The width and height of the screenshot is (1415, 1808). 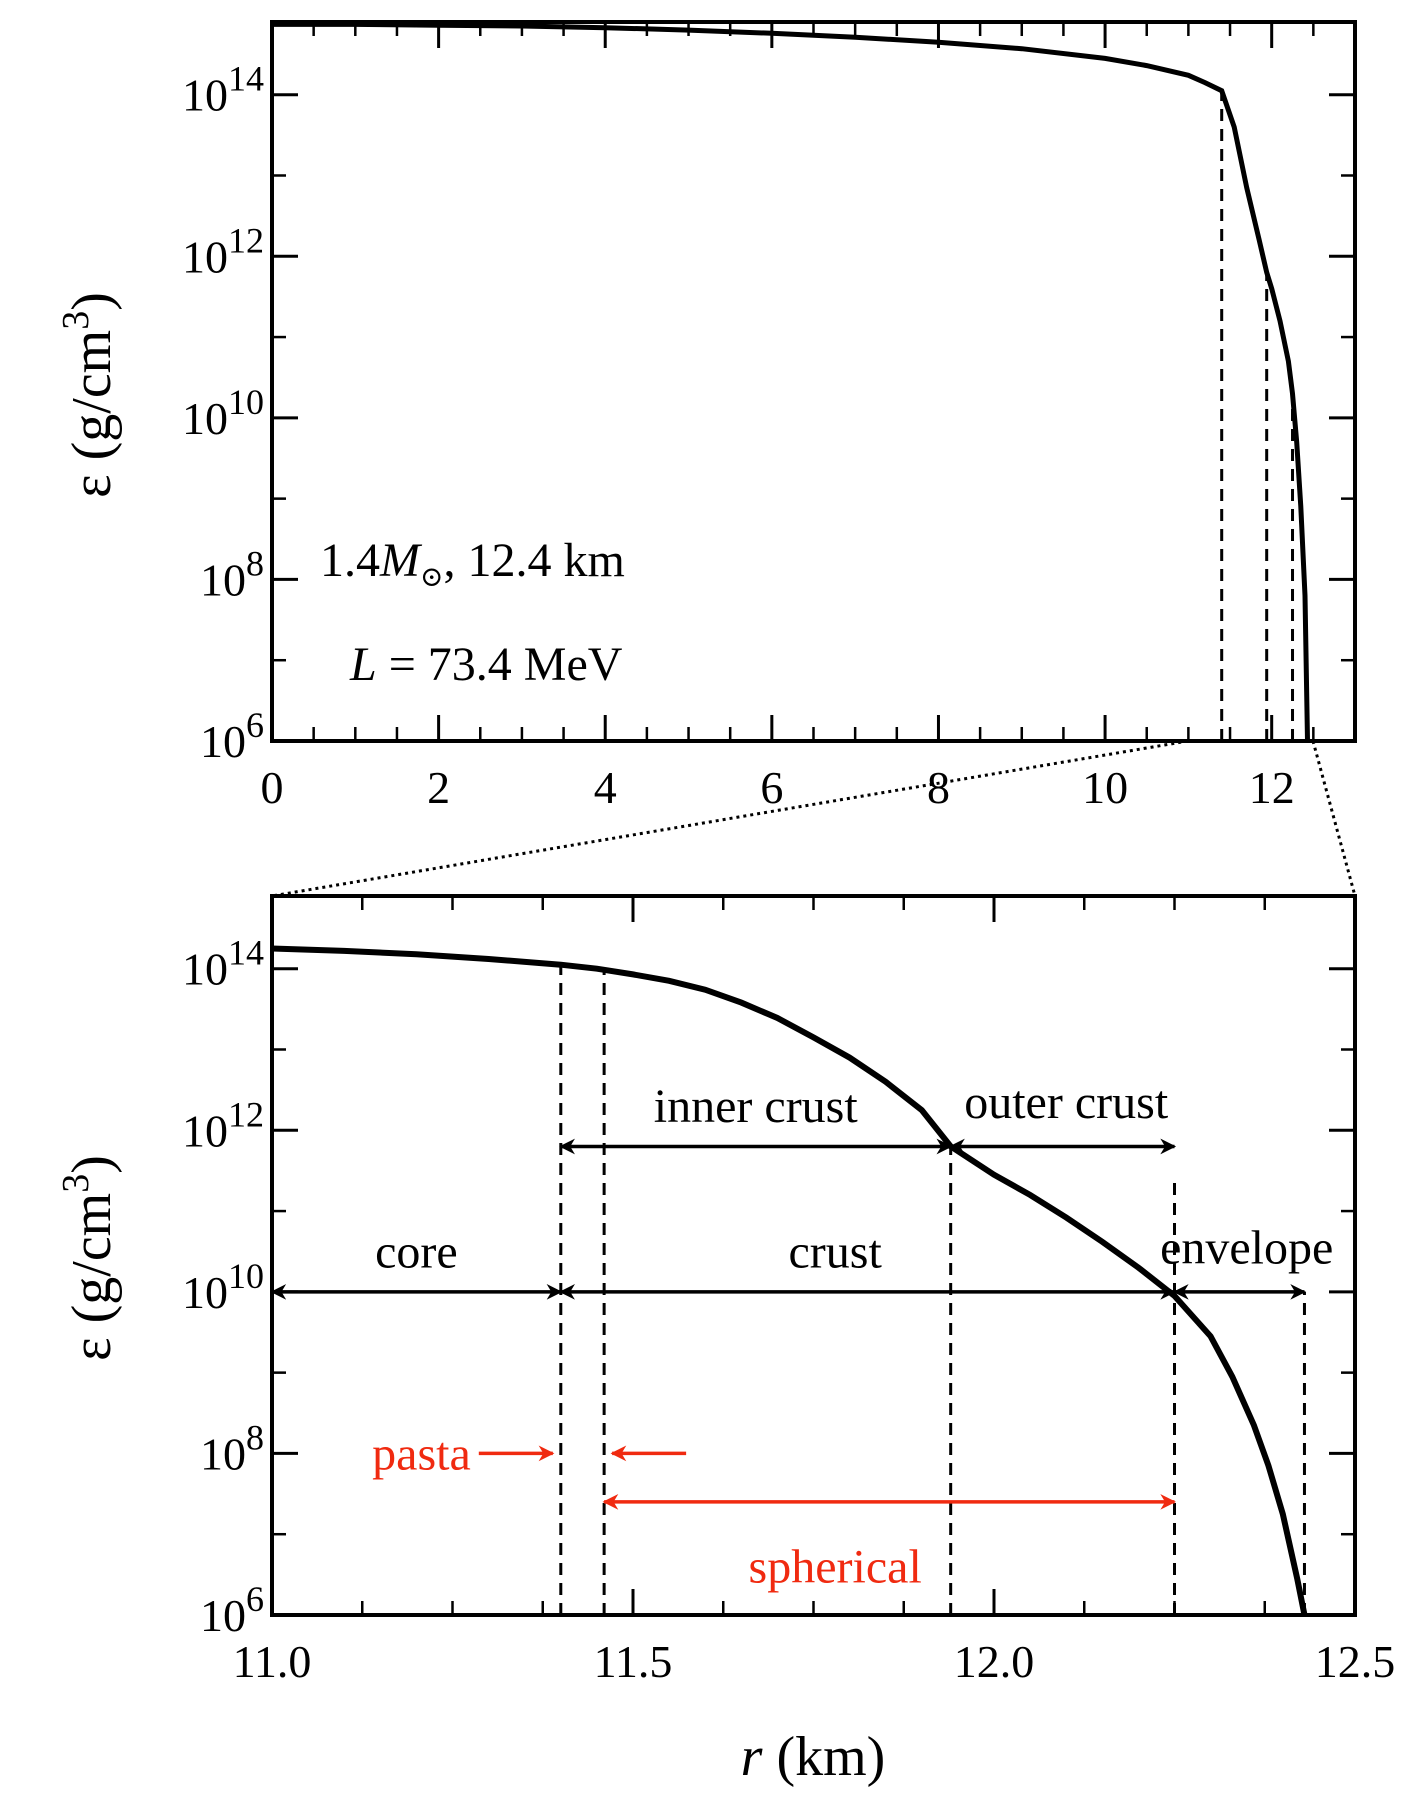 I want to click on top-boundary-lines, so click(x=1257, y=415).